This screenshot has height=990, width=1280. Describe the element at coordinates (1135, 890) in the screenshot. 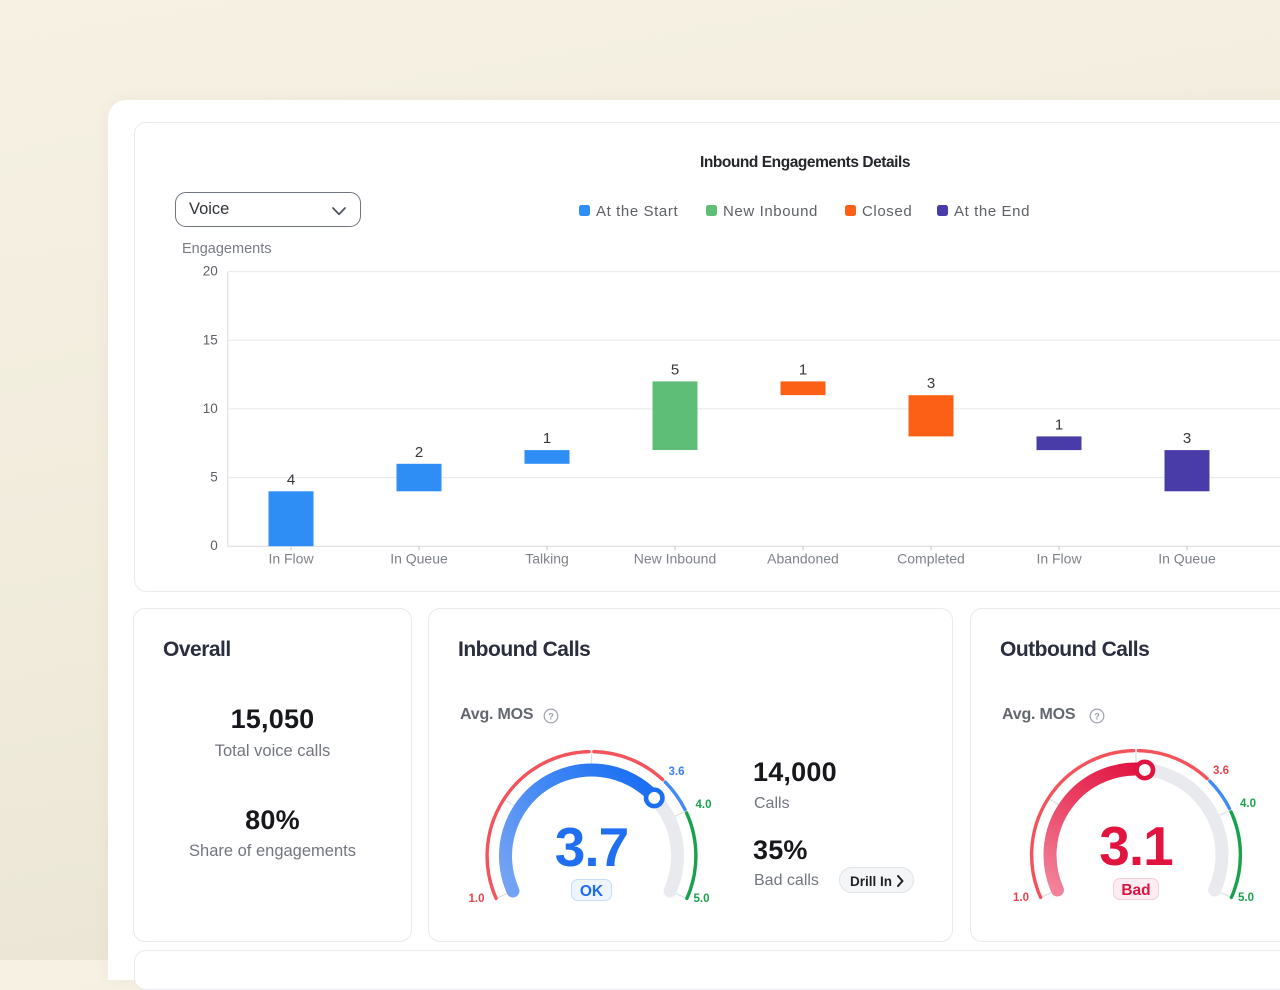

I see `svg-text: Bad` at that location.